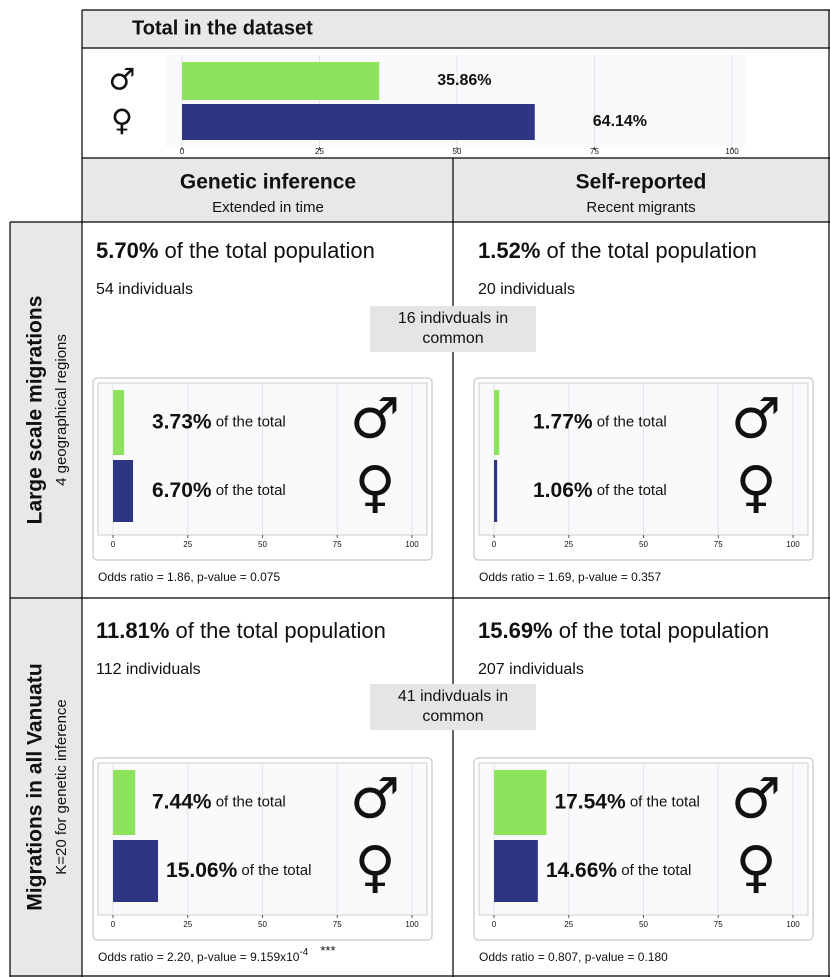 This screenshot has height=977, width=830. Describe the element at coordinates (515, 630) in the screenshot. I see `cell-percent: 15.69%` at that location.